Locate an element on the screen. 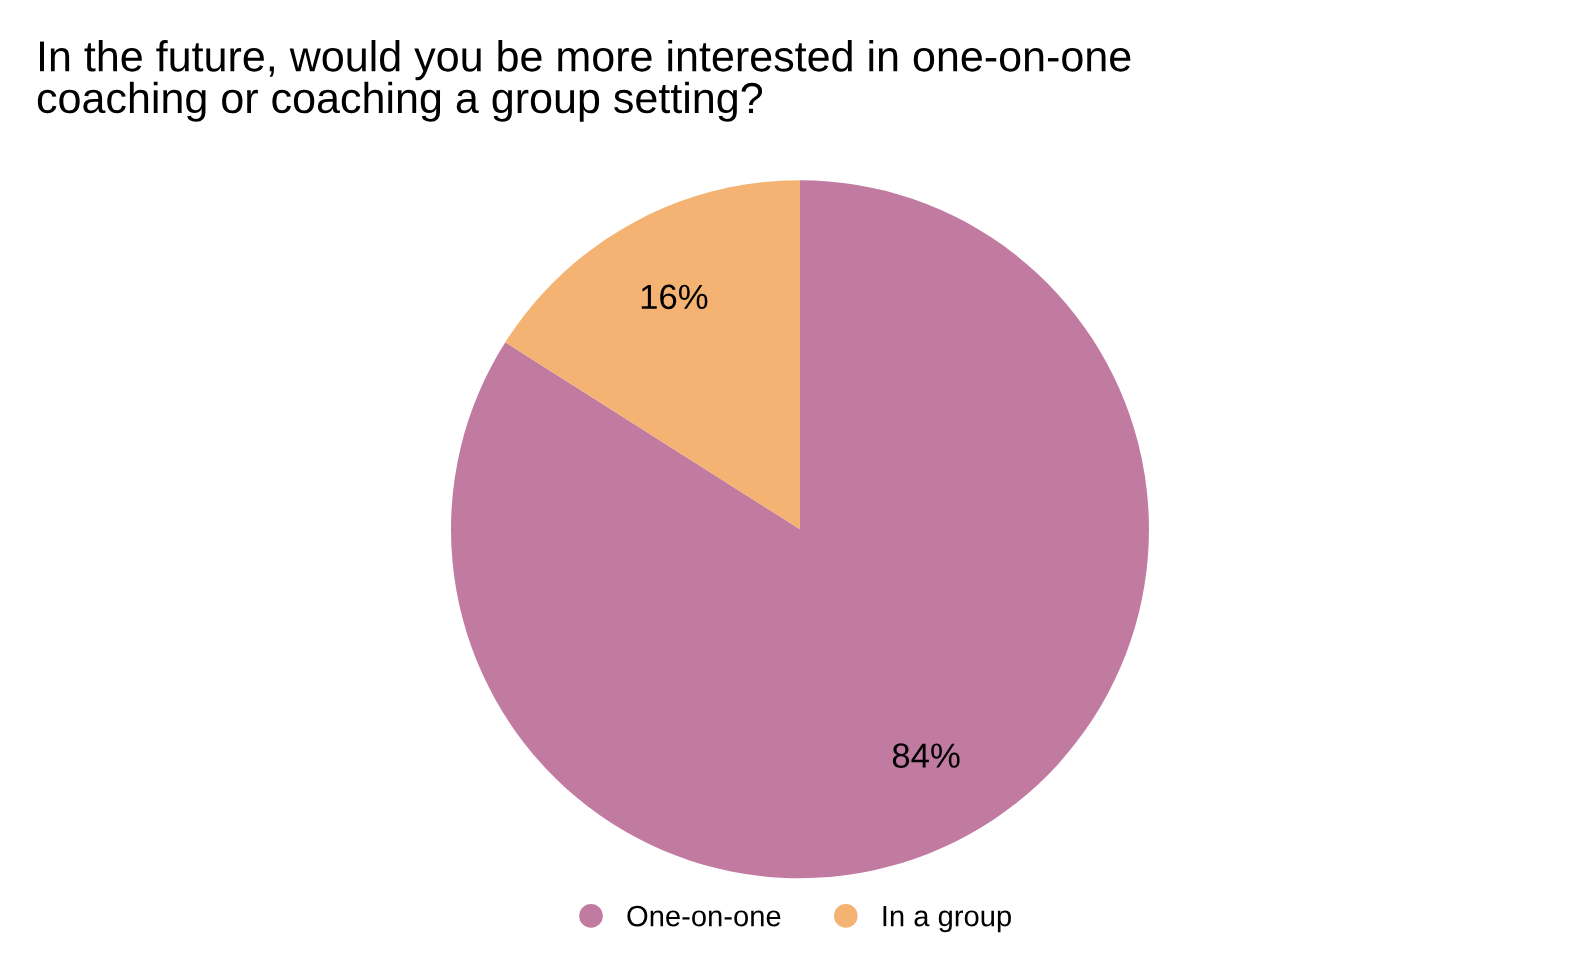  data-label: 16% is located at coordinates (674, 297).